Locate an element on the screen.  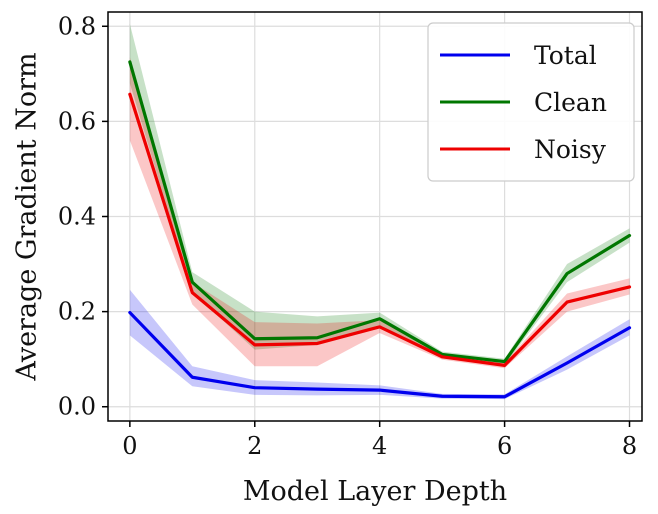
x-tick-label: 2 is located at coordinates (254, 446).